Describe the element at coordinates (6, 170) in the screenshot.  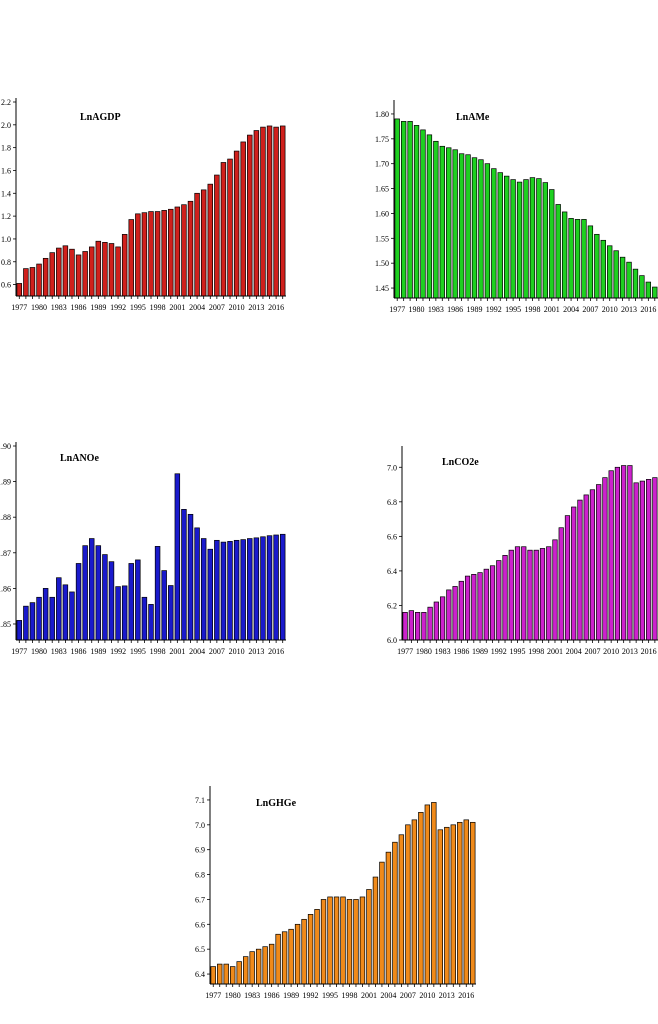
I see `y-tick-label: 1.6` at that location.